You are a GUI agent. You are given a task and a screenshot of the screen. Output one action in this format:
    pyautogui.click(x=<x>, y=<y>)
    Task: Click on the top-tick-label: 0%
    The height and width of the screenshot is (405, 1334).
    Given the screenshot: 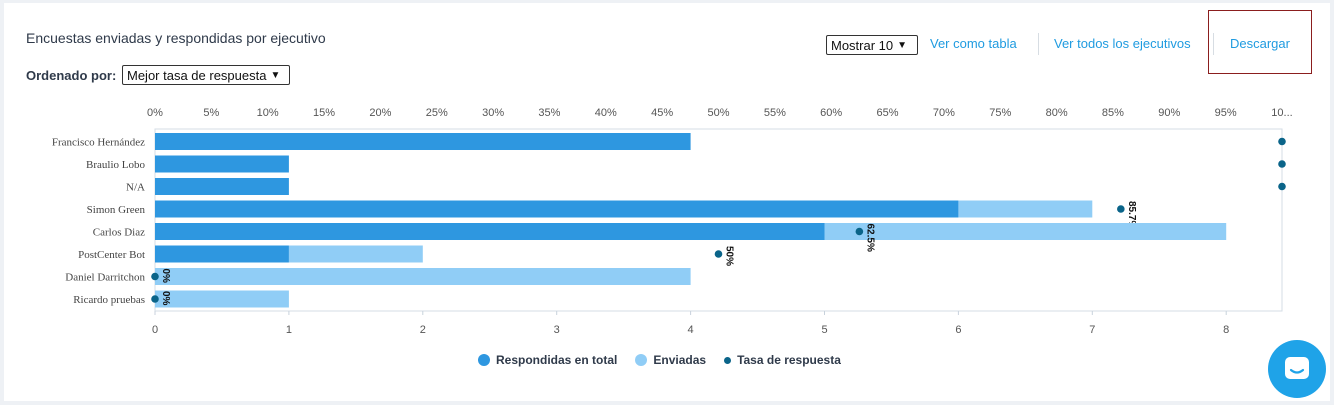 What is the action you would take?
    pyautogui.click(x=155, y=113)
    